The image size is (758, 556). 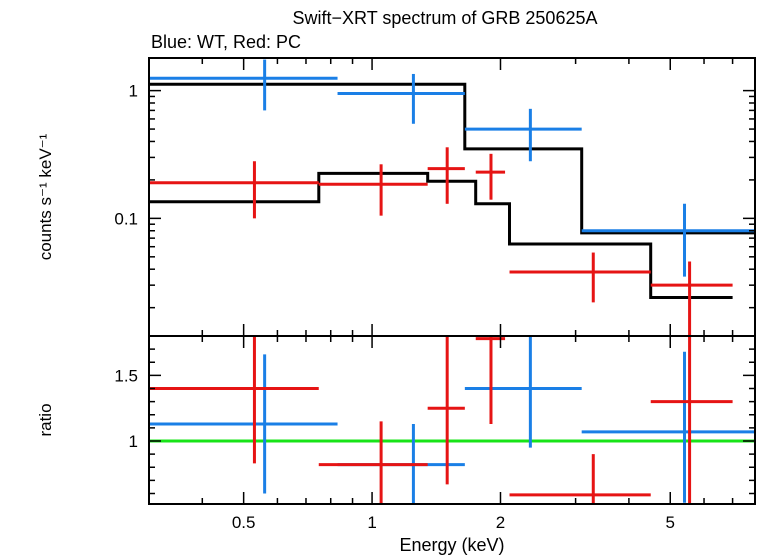 I want to click on chart-subtitle: Blue: WT, Red: PC, so click(x=226, y=42).